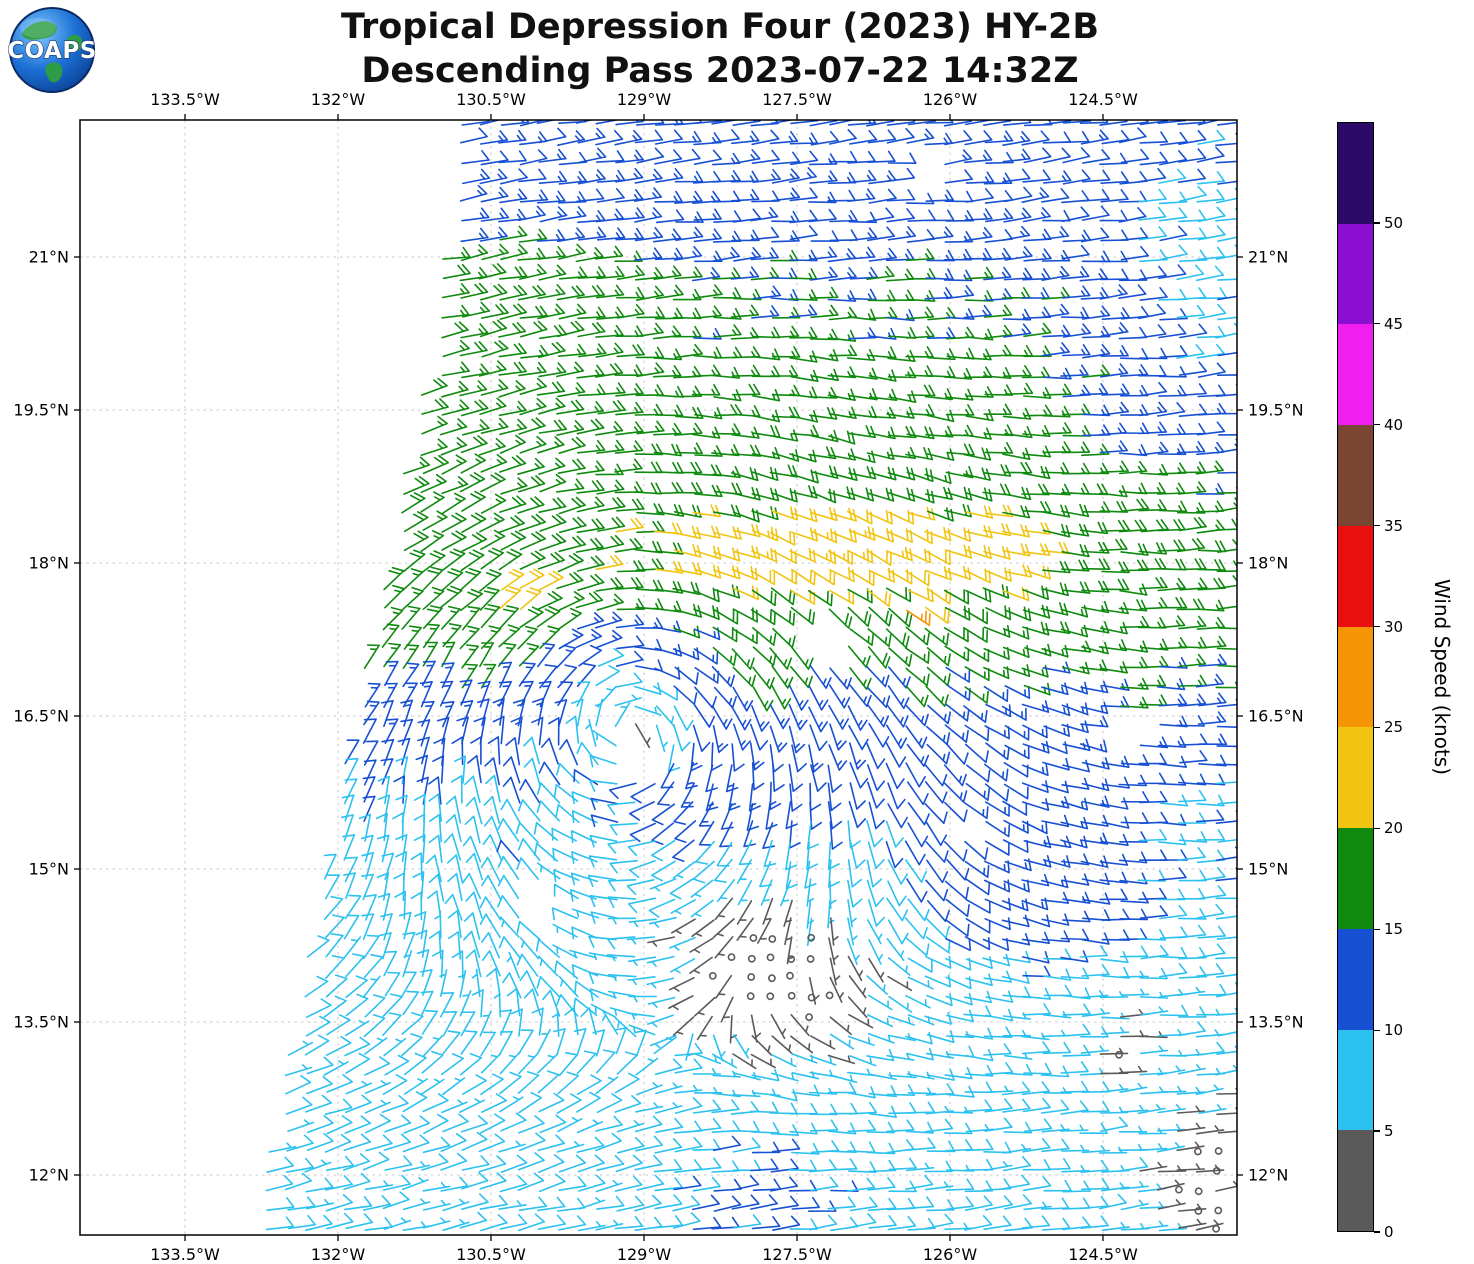 The height and width of the screenshot is (1264, 1474). Describe the element at coordinates (1268, 1175) in the screenshot. I see `lat-tick-right: 12°N` at that location.